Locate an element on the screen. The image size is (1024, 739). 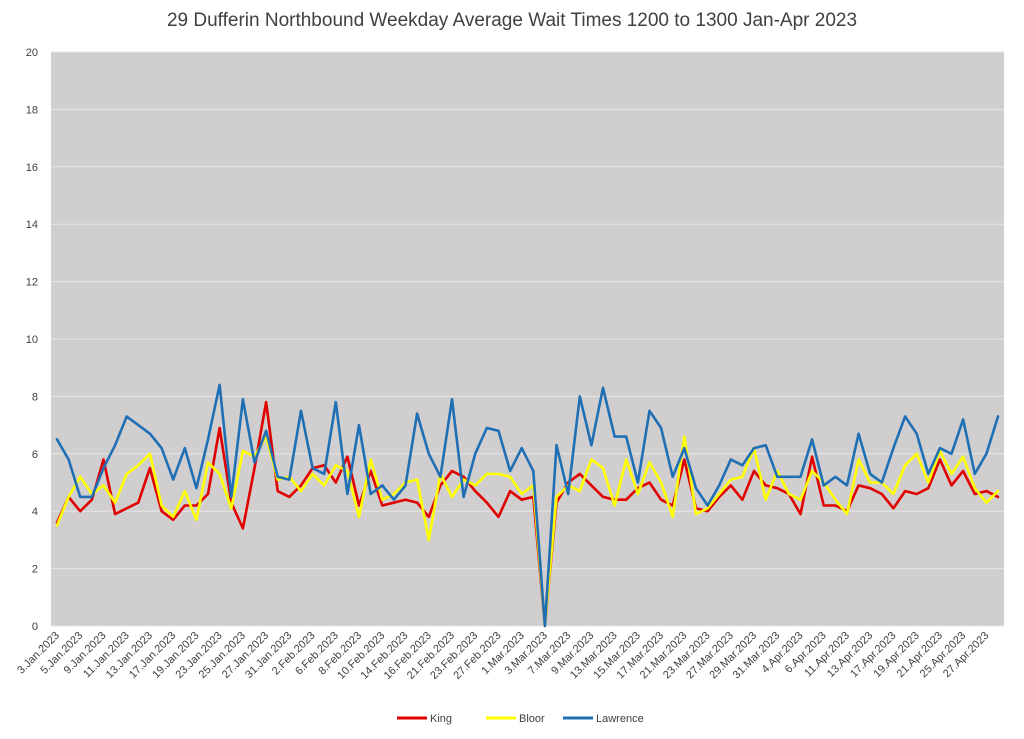
y-tick-label: 12 is located at coordinates (32, 283).